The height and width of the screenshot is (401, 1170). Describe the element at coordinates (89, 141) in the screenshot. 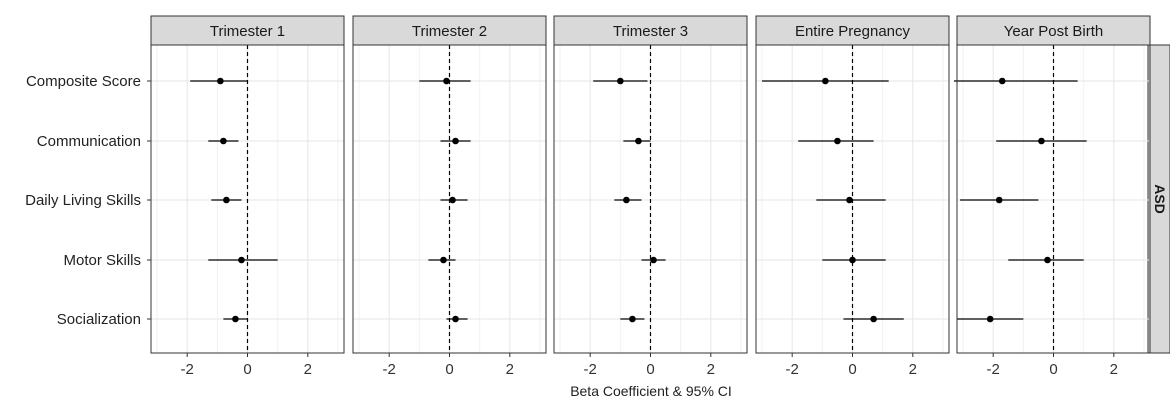

I see `y-tick-label: Communication` at that location.